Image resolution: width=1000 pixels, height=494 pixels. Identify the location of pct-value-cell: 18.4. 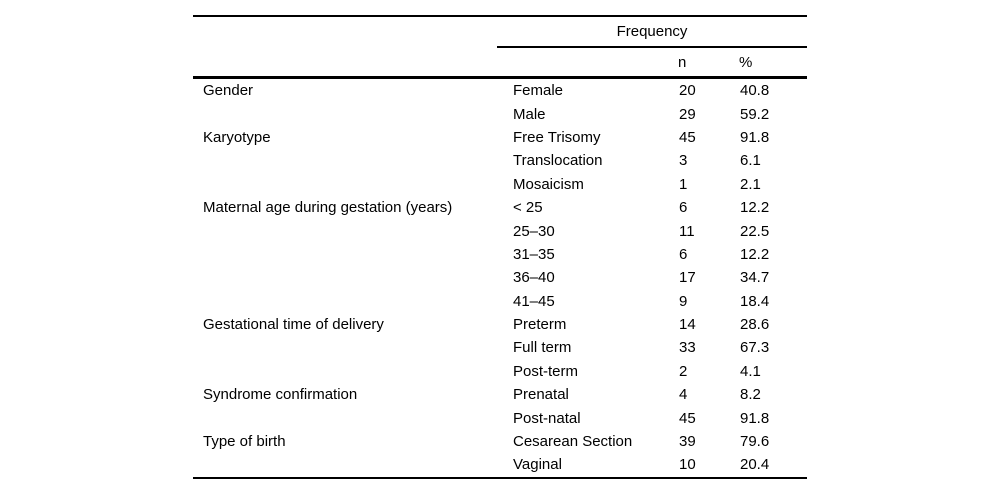
(755, 301).